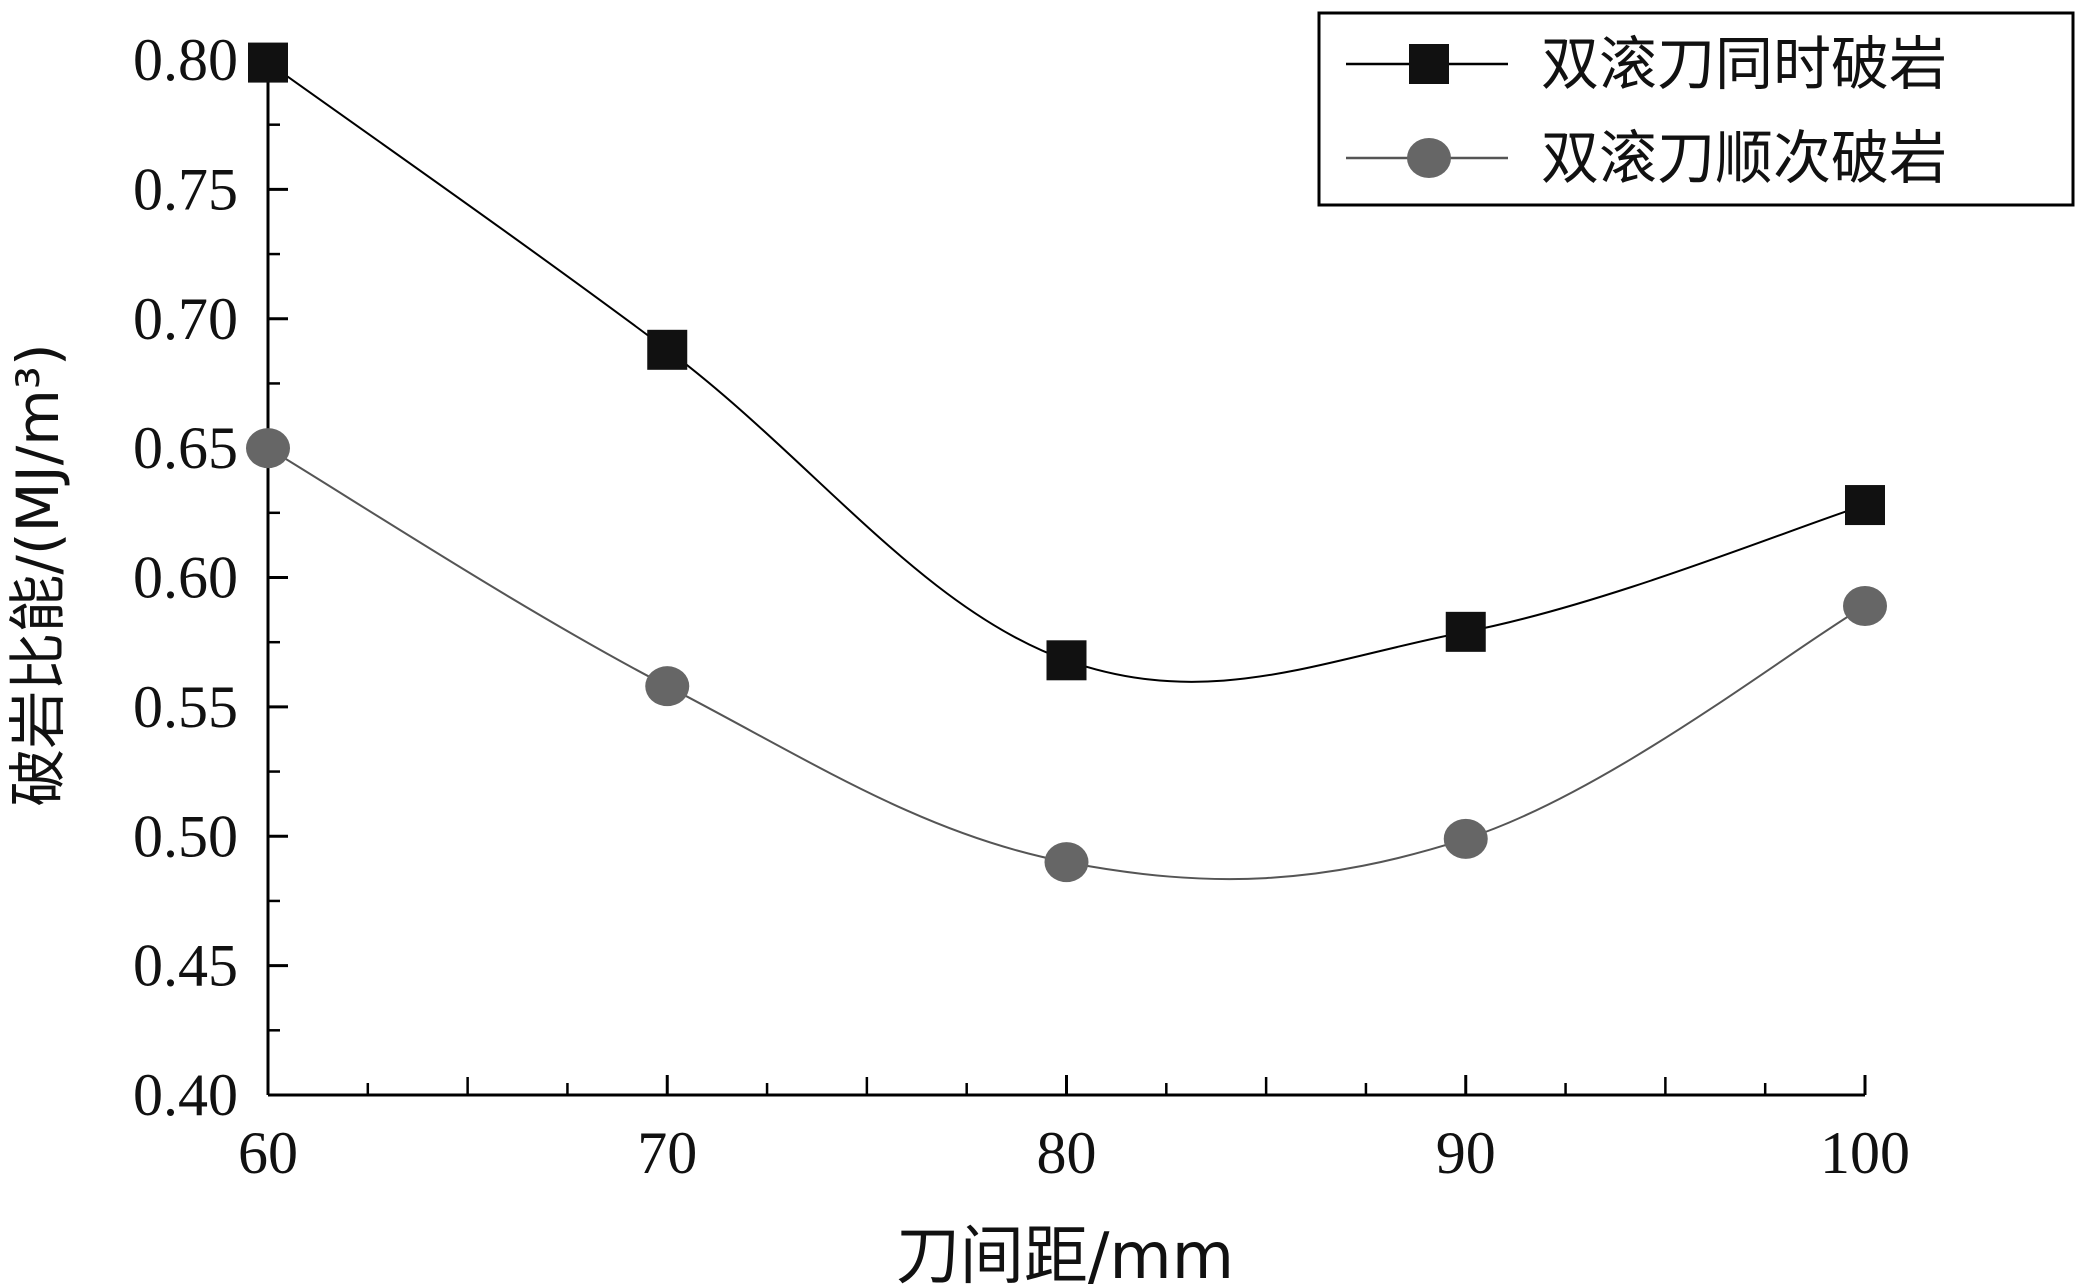 The width and height of the screenshot is (2079, 1286). I want to click on y-tick-label: 0.65, so click(185, 448).